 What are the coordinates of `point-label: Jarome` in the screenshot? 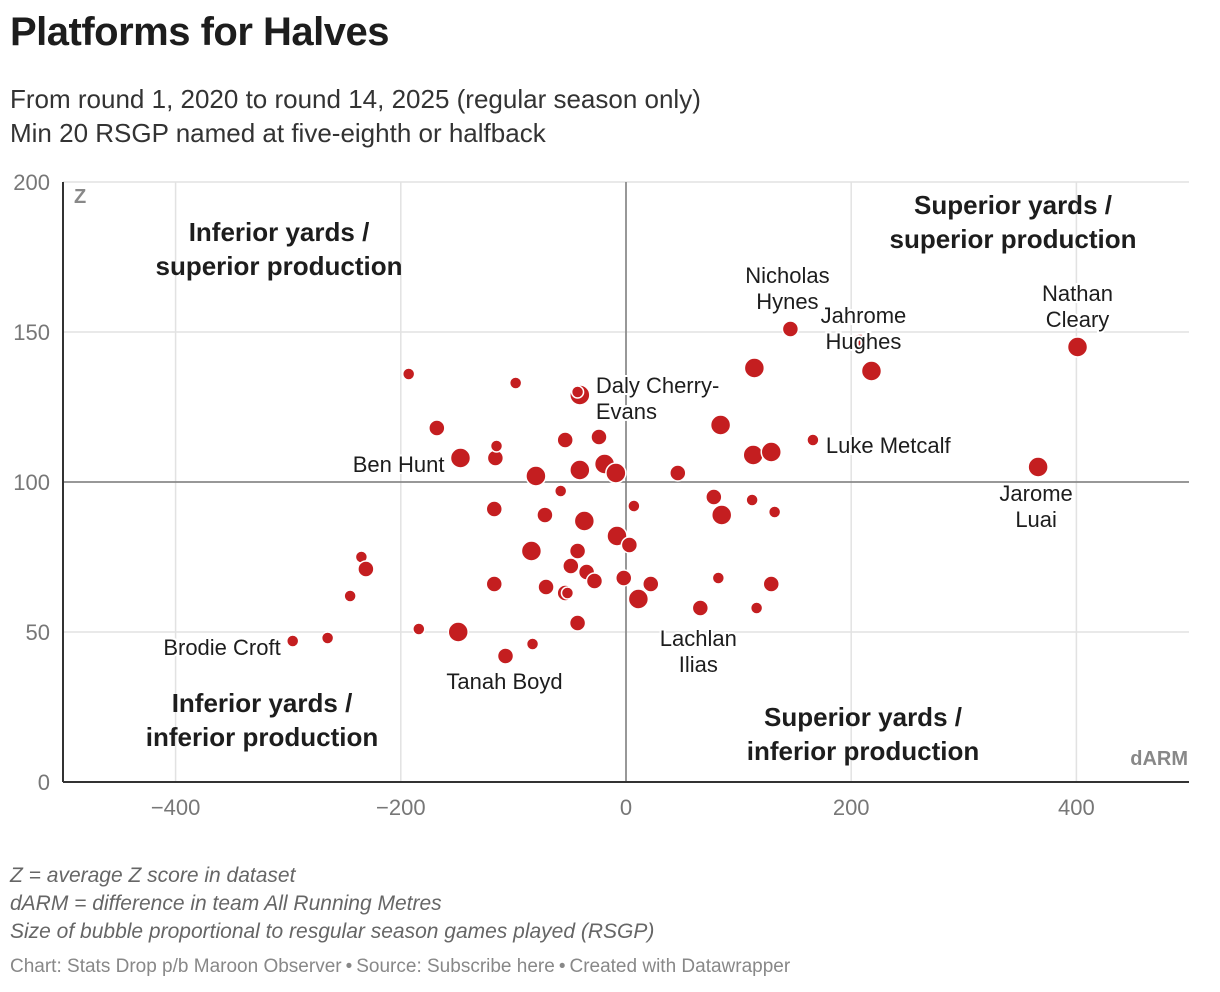 It's located at (1035, 493).